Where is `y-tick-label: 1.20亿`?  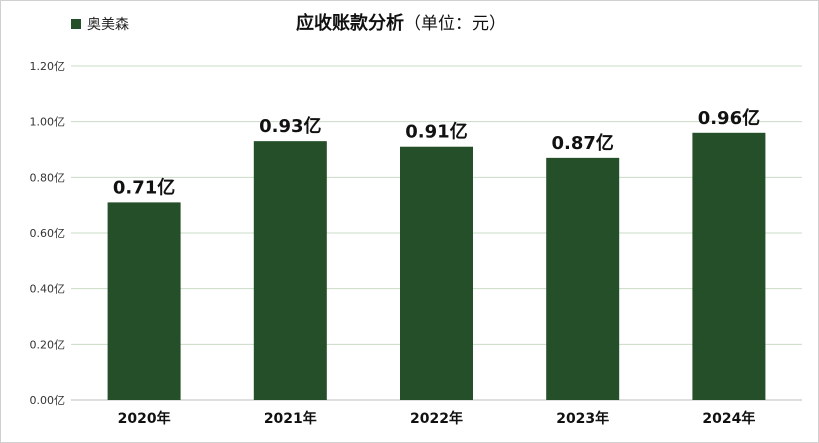 y-tick-label: 1.20亿 is located at coordinates (48, 66).